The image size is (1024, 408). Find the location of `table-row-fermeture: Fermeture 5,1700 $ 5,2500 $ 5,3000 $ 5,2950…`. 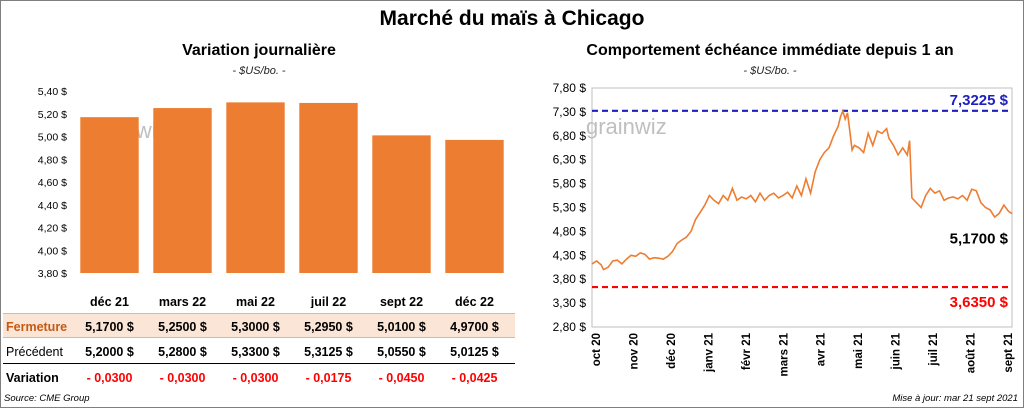

table-row-fermeture: Fermeture 5,1700 $ 5,2500 $ 5,3000 $ 5,2950… is located at coordinates (259, 325).